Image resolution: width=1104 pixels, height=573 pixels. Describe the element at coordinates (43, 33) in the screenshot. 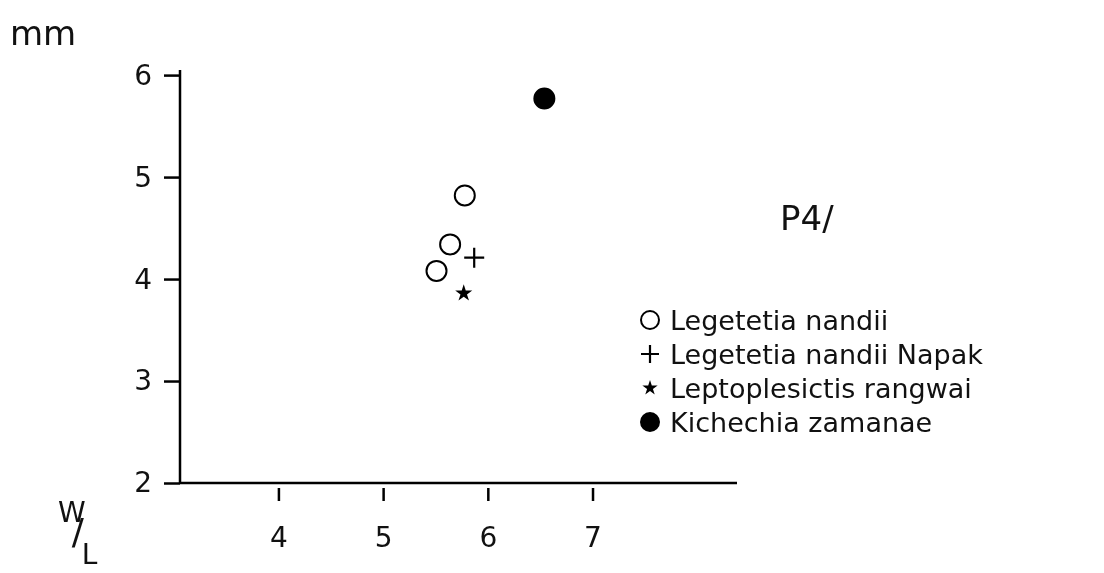

I see `y-axis-title: mm` at that location.